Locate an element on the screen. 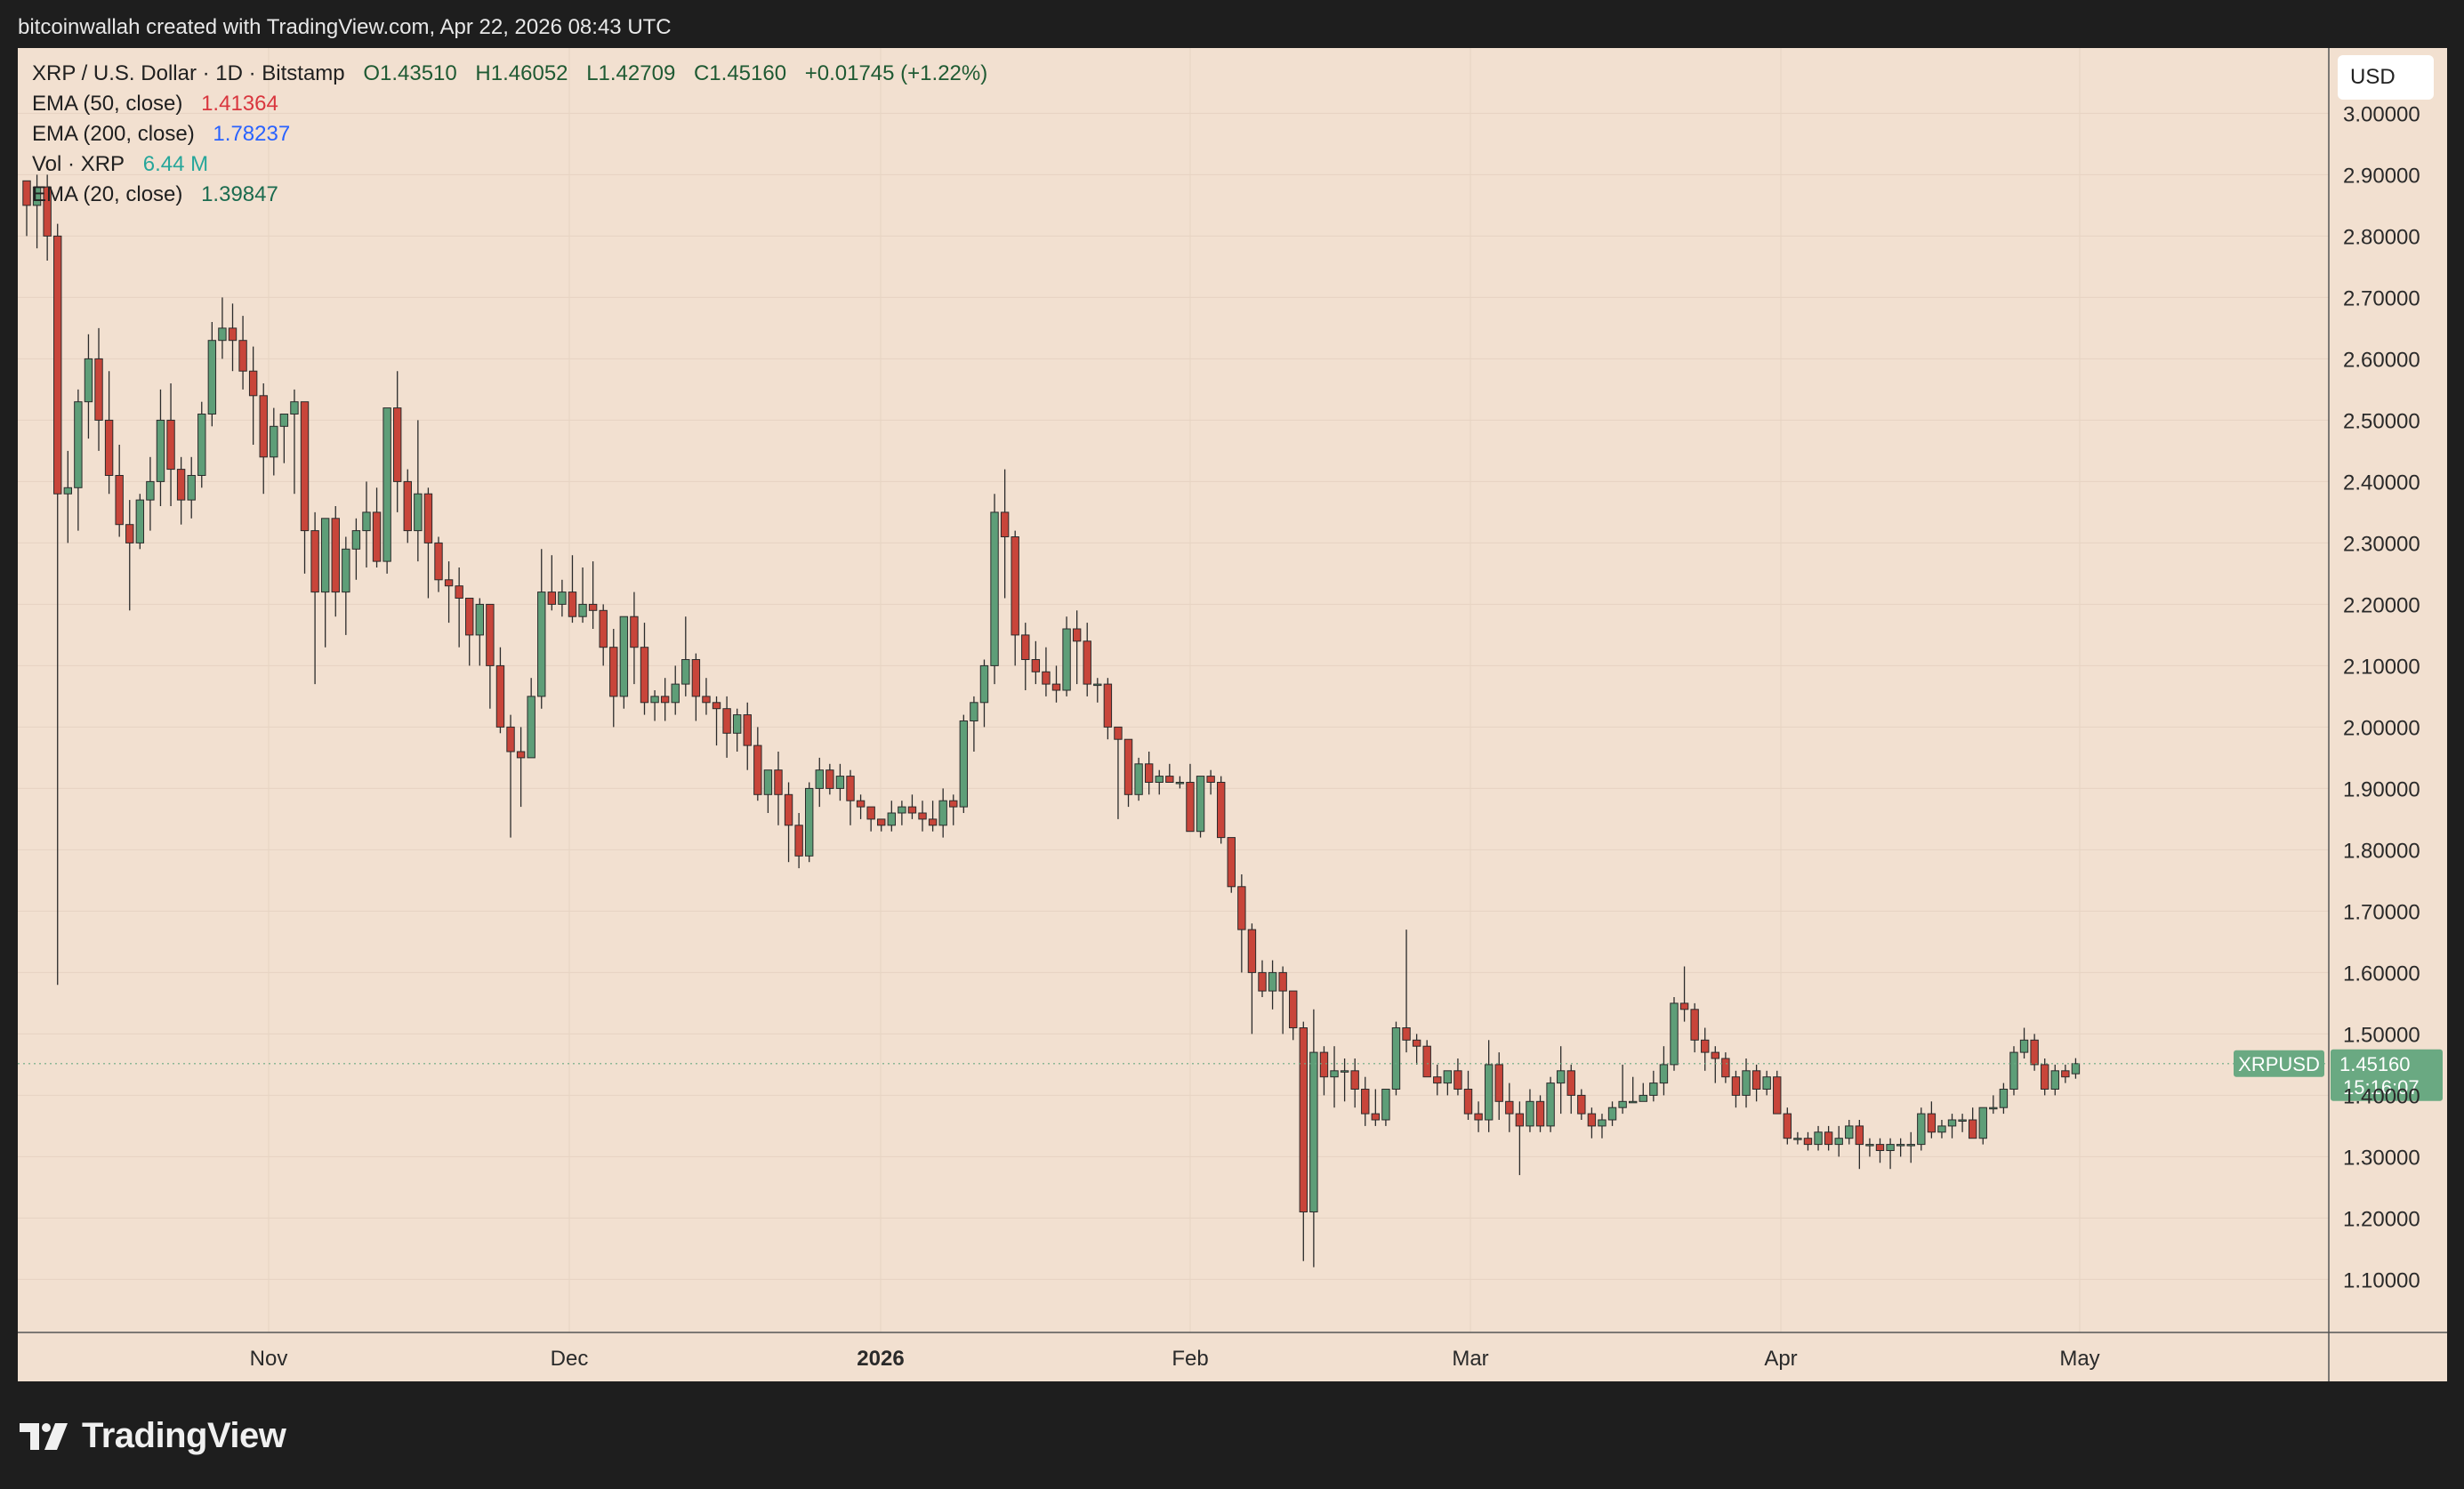  legend-ema50: EMA (50, close) 1.41364 is located at coordinates (516, 104).